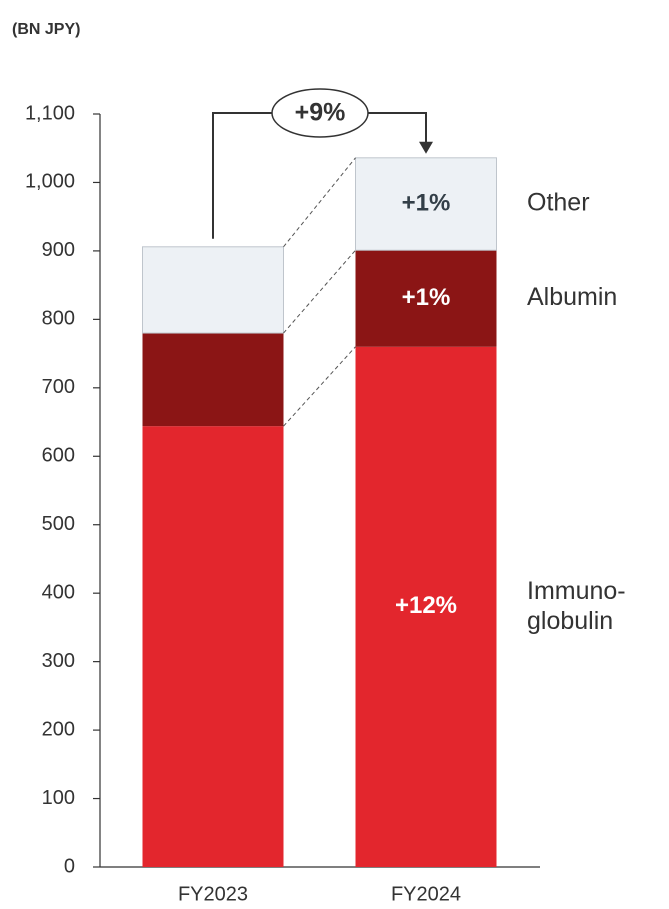 This screenshot has height=909, width=669. Describe the element at coordinates (58, 456) in the screenshot. I see `y-tick-label: 600` at that location.